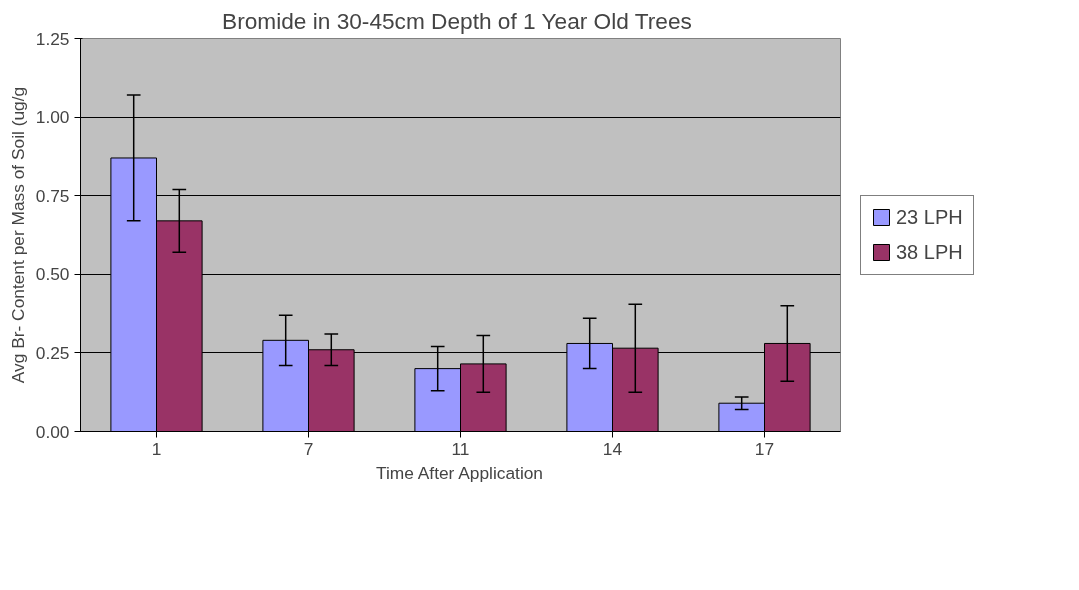  I want to click on y-tick-label: 0.25, so click(52, 352).